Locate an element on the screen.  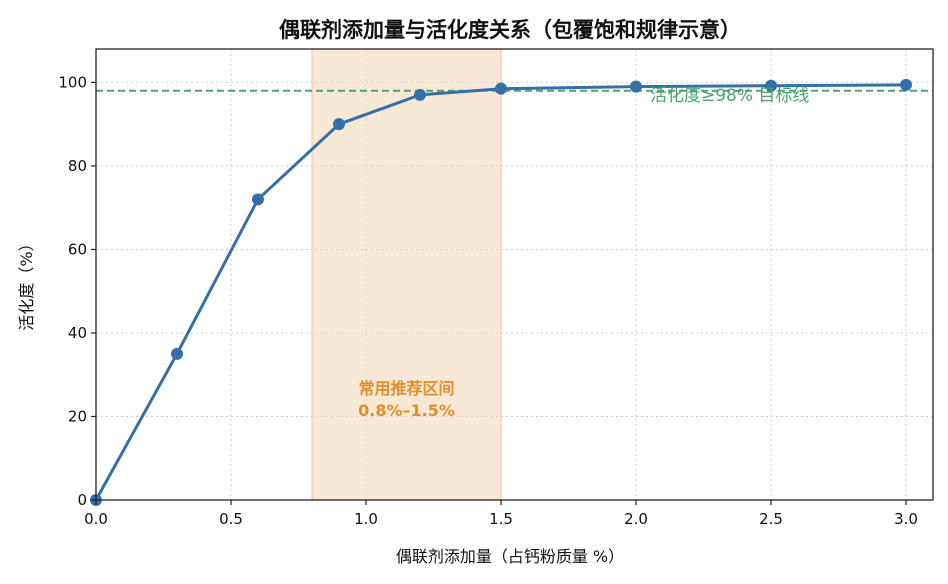
y-tick-label: 40 is located at coordinates (77, 333).